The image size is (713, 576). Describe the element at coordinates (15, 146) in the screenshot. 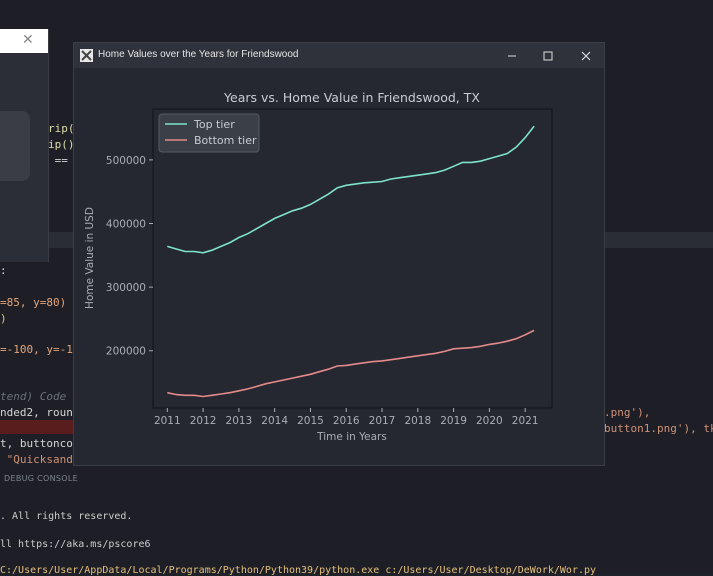

I see `background-card` at that location.